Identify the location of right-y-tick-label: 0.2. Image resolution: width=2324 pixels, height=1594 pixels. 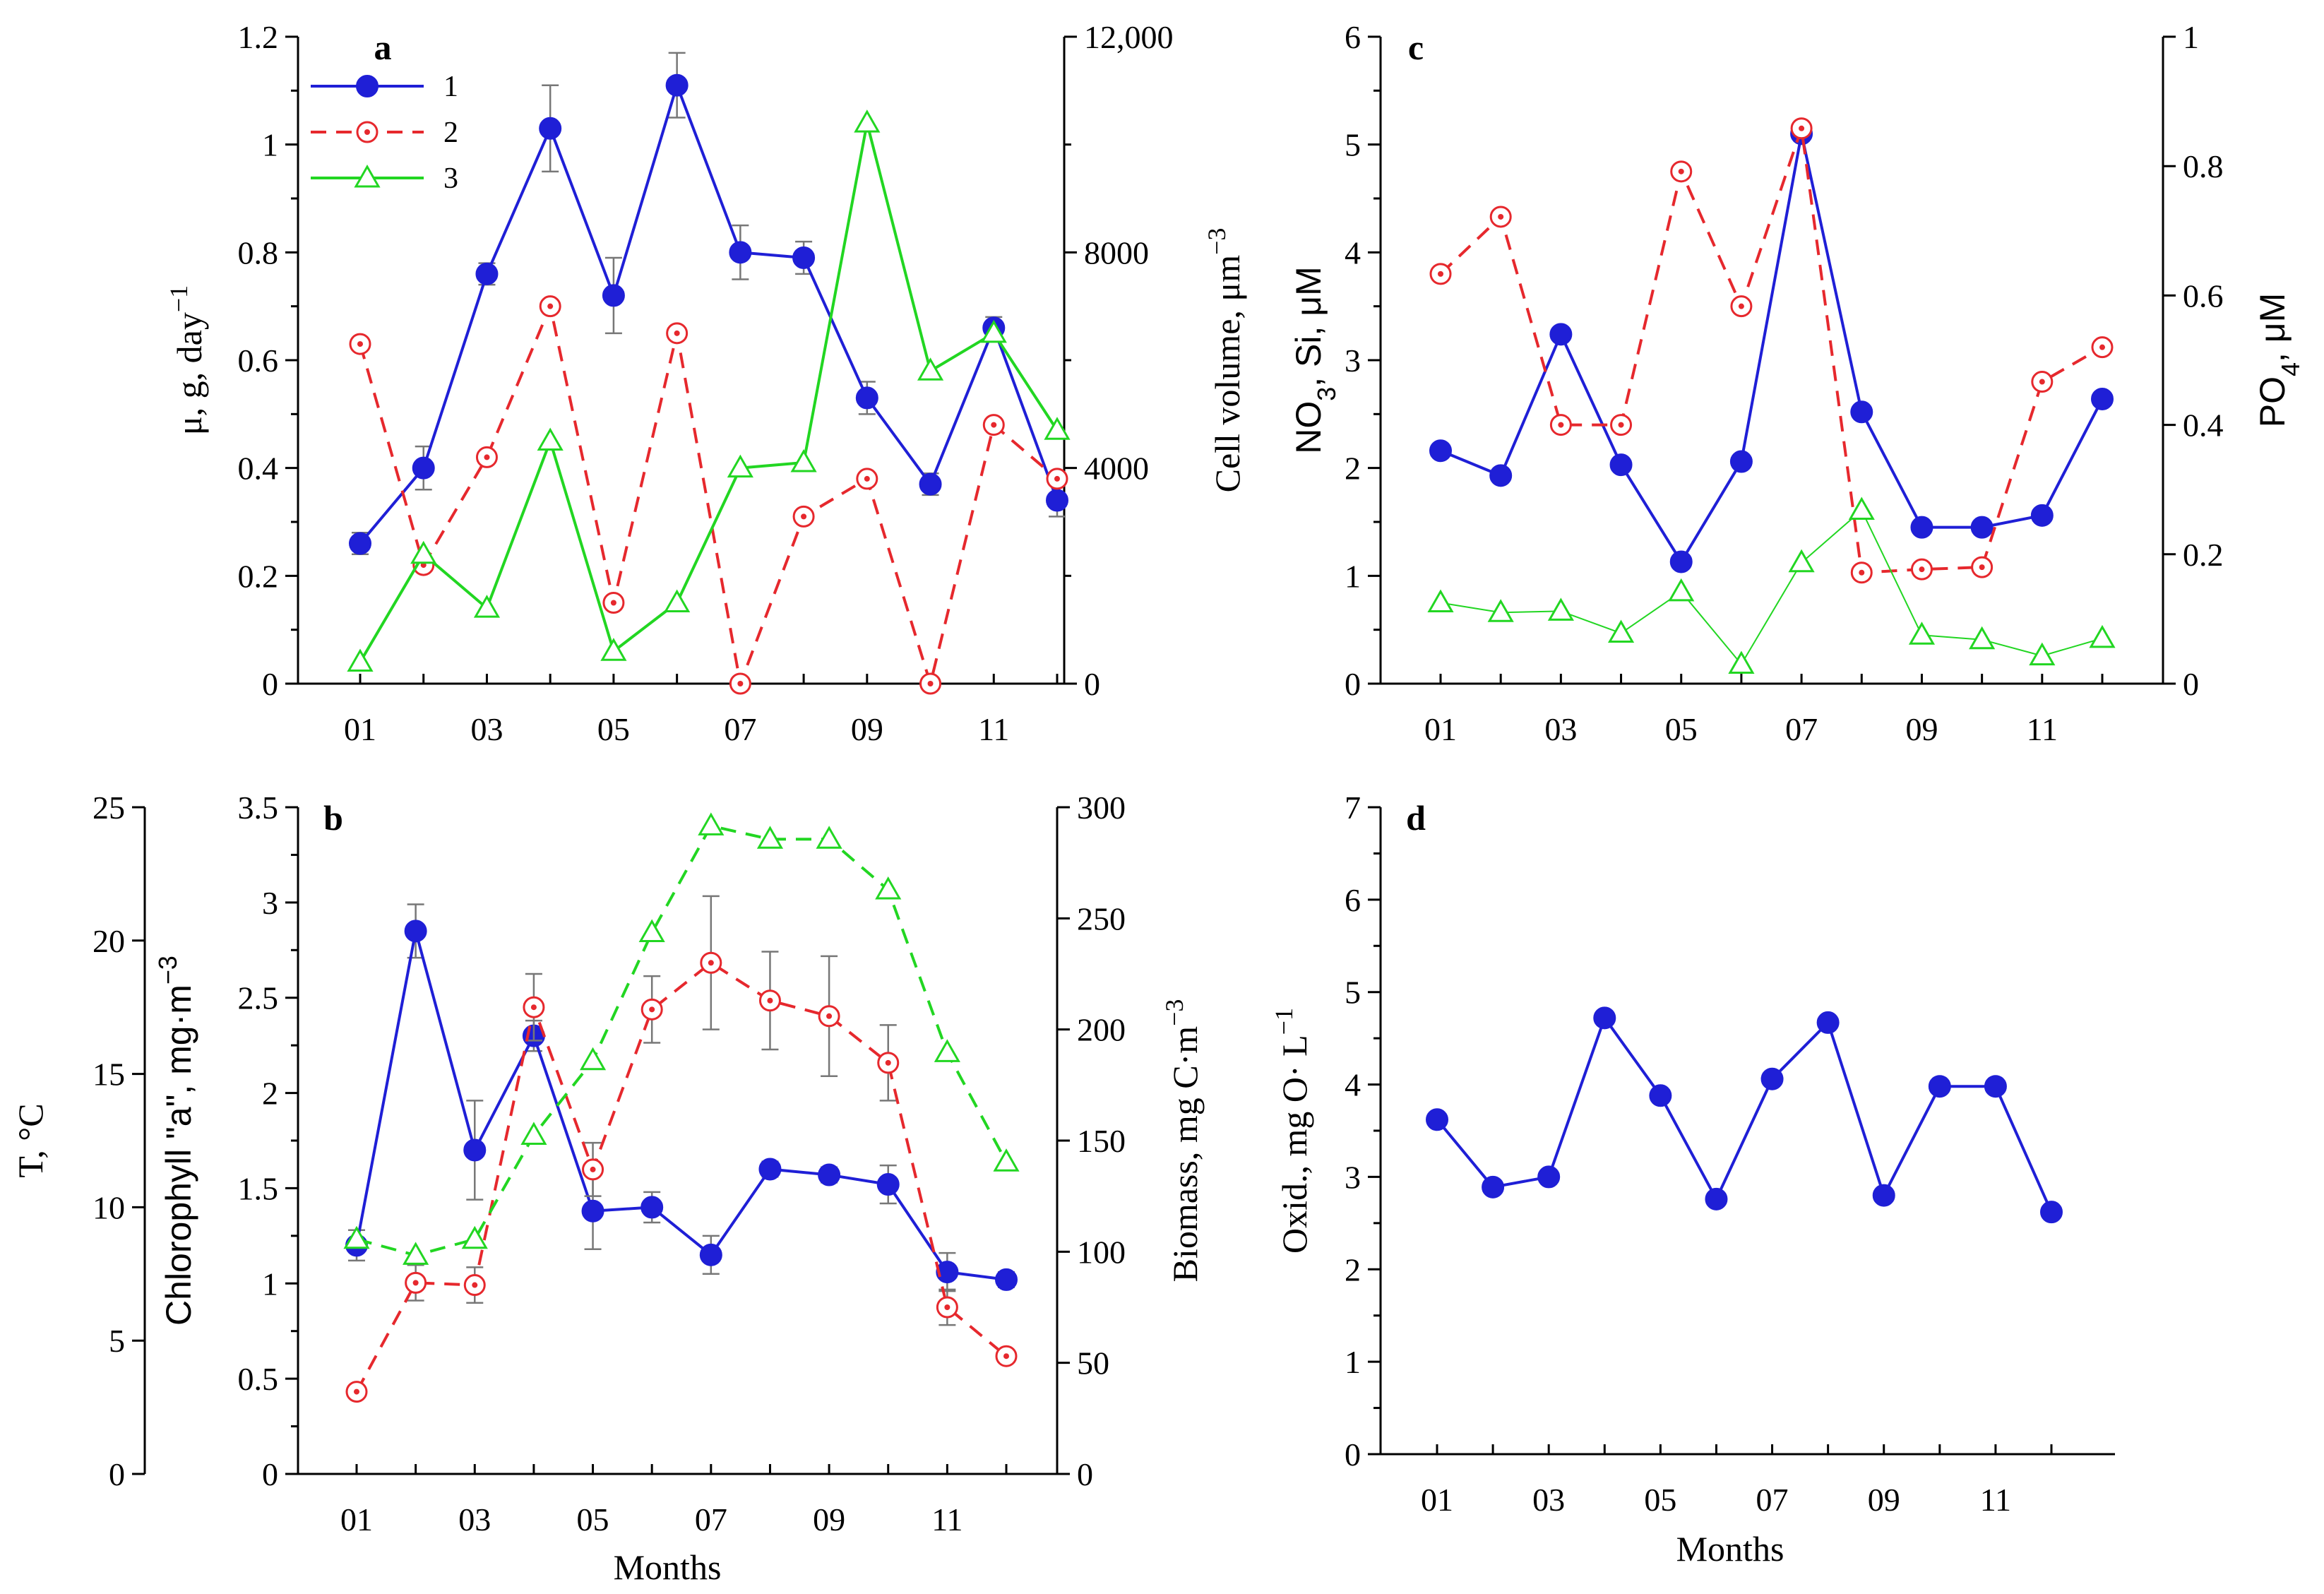
(2203, 555).